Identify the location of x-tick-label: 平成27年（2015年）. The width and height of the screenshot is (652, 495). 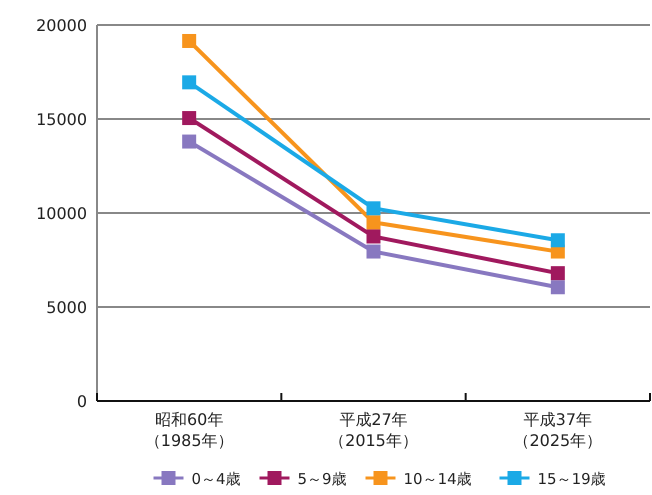
(373, 430).